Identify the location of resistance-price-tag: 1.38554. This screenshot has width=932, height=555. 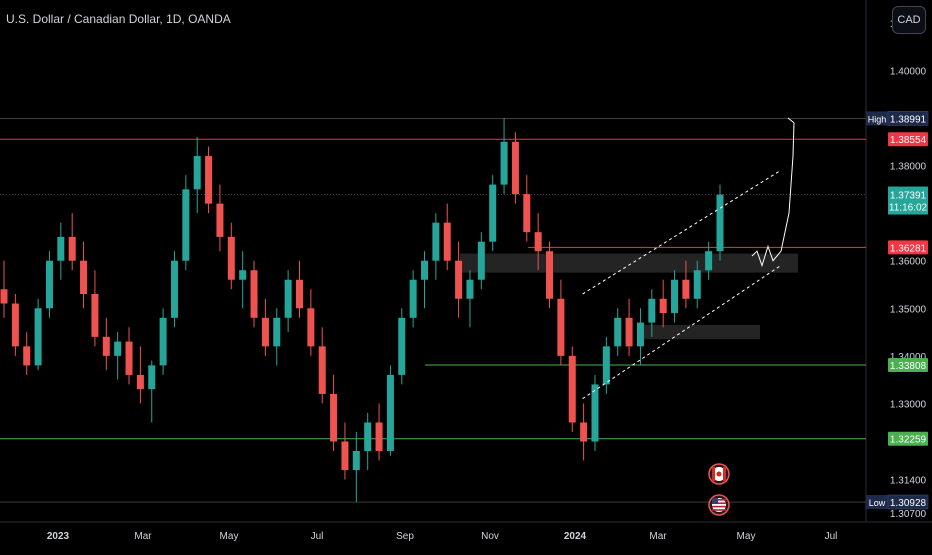
(908, 139).